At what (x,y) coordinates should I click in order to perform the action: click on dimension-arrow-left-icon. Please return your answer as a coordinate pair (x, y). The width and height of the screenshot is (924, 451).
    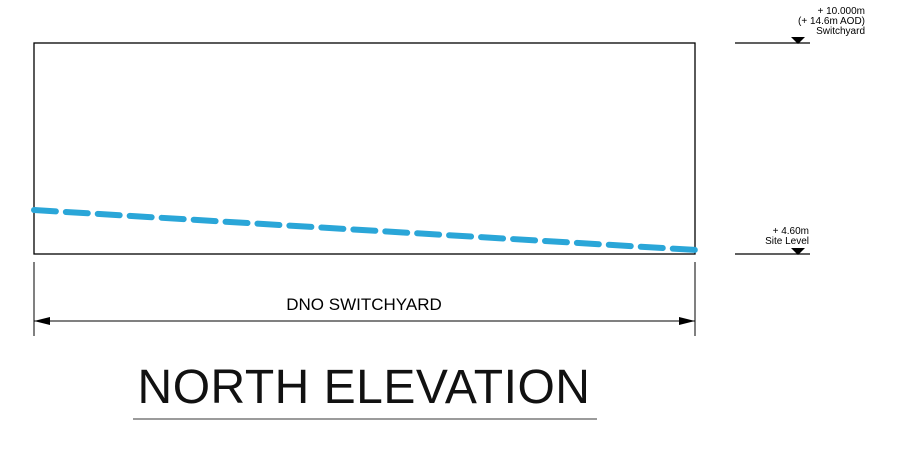
    Looking at the image, I should click on (42, 321).